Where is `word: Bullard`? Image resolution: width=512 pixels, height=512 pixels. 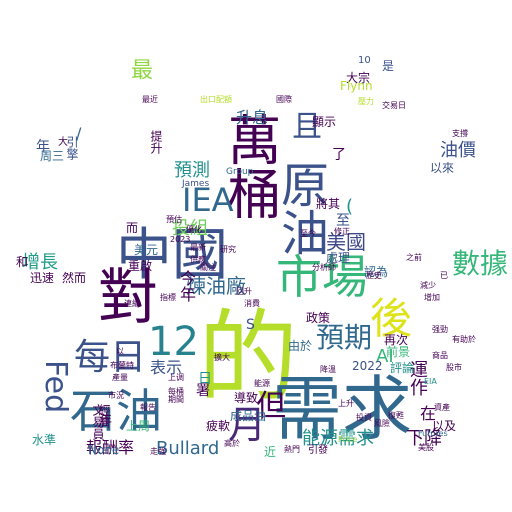 word: Bullard is located at coordinates (188, 448).